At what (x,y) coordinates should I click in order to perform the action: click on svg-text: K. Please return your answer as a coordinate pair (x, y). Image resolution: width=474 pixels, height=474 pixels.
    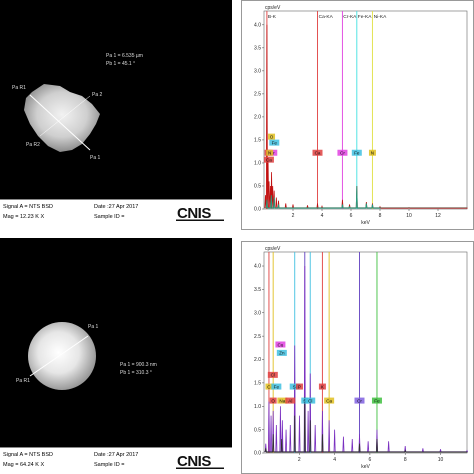
    Looking at the image, I should click on (323, 386).